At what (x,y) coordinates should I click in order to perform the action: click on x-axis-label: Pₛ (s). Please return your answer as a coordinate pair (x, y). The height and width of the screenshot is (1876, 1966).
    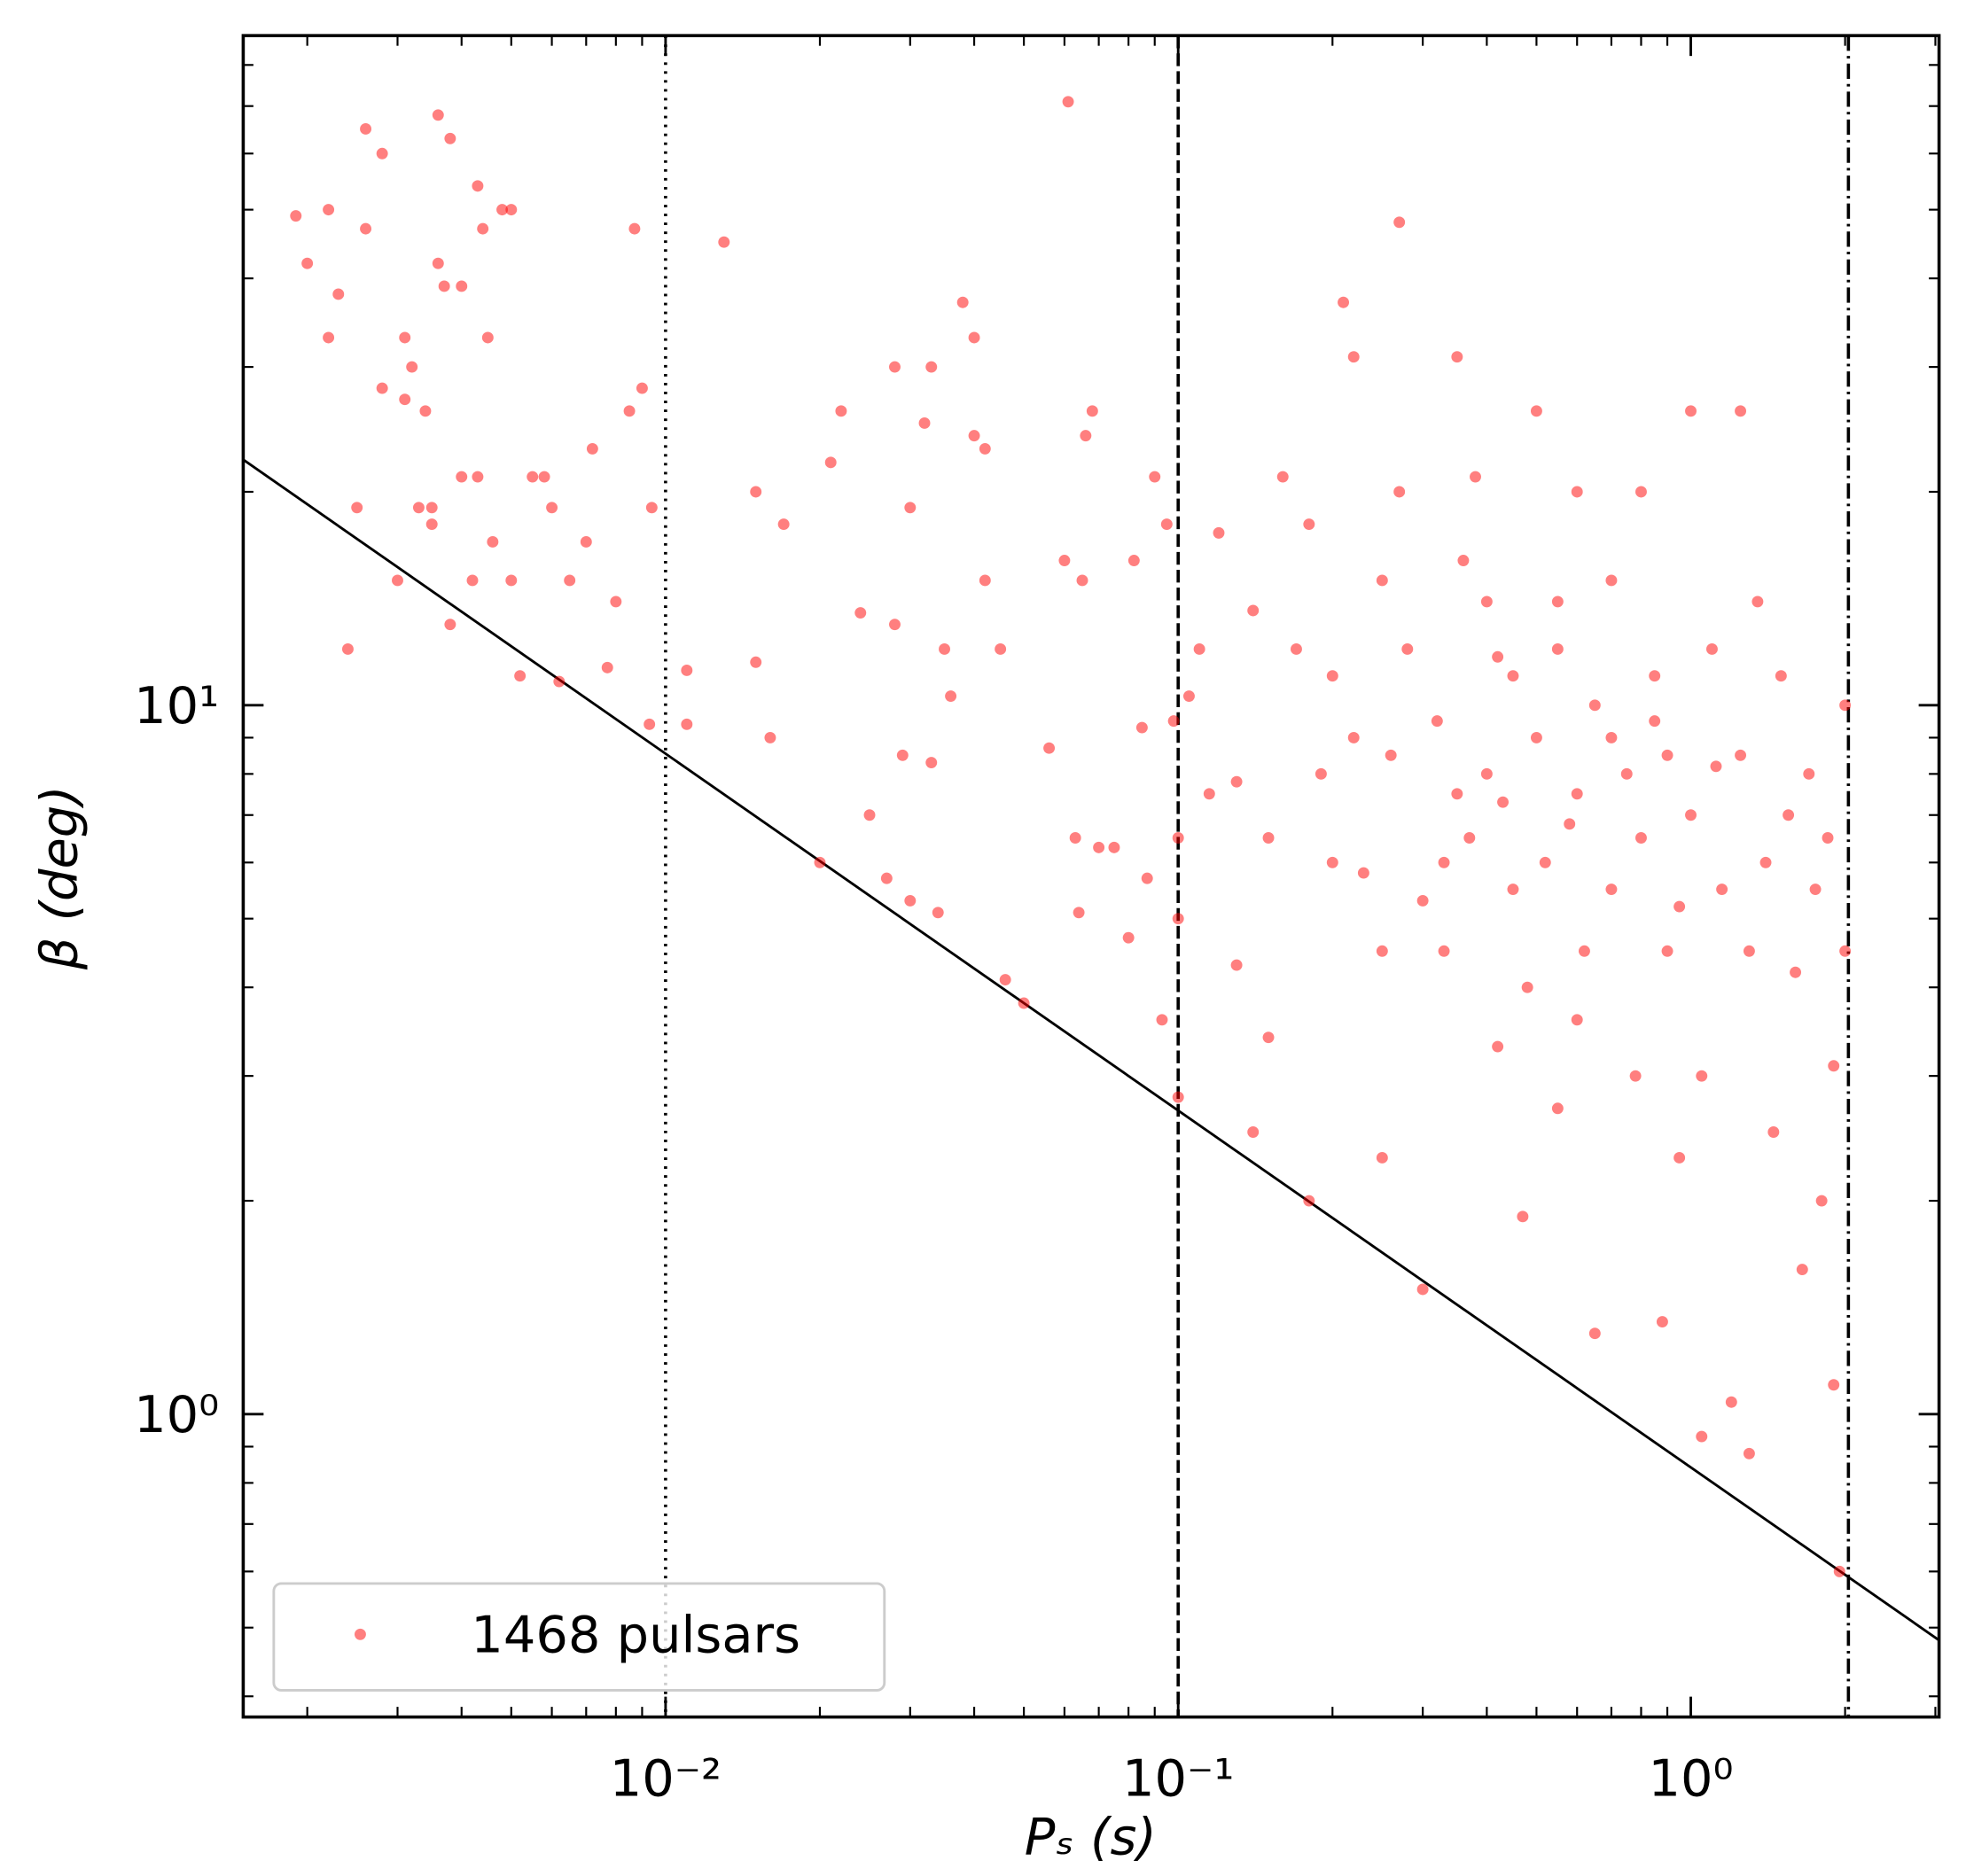
    Looking at the image, I should click on (1091, 1837).